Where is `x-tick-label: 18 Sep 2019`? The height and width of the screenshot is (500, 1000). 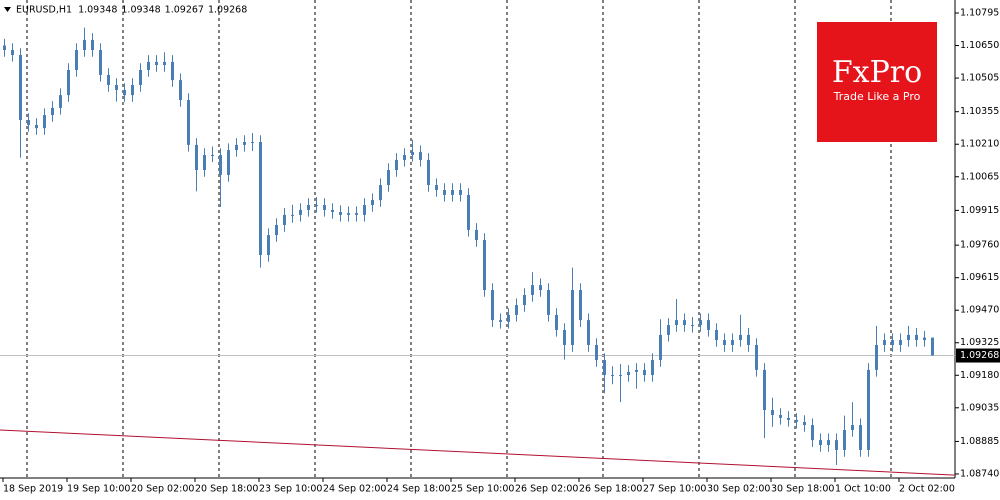 x-tick-label: 18 Sep 2019 is located at coordinates (33, 489).